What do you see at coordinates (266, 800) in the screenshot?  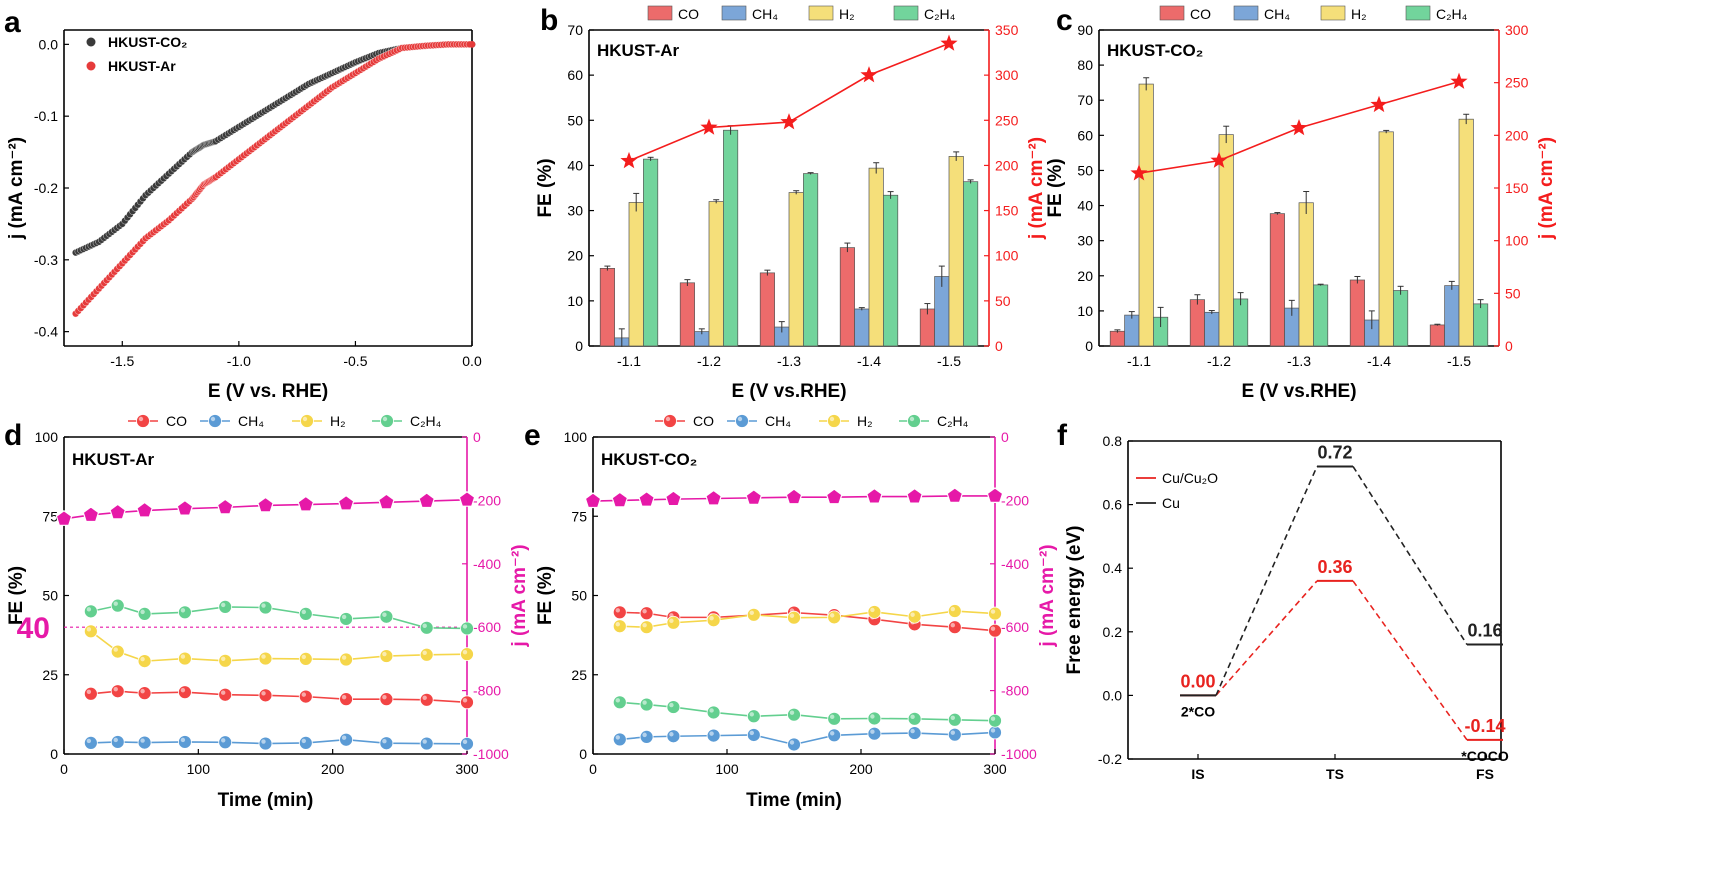 I see `x-axis-label: Time (min)` at bounding box center [266, 800].